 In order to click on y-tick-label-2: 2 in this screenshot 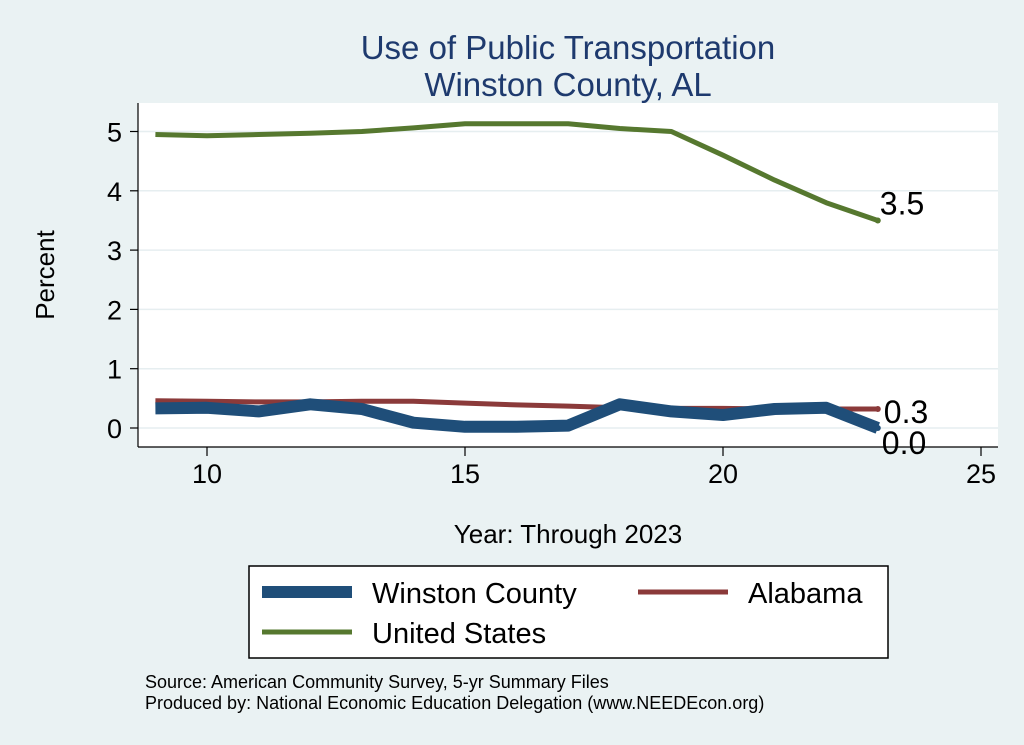, I will do `click(114, 310)`.